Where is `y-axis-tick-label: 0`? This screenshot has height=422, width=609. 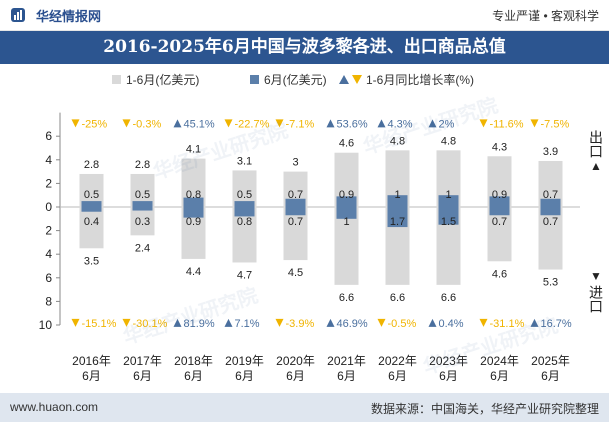
y-axis-tick-label: 0 is located at coordinates (48, 207).